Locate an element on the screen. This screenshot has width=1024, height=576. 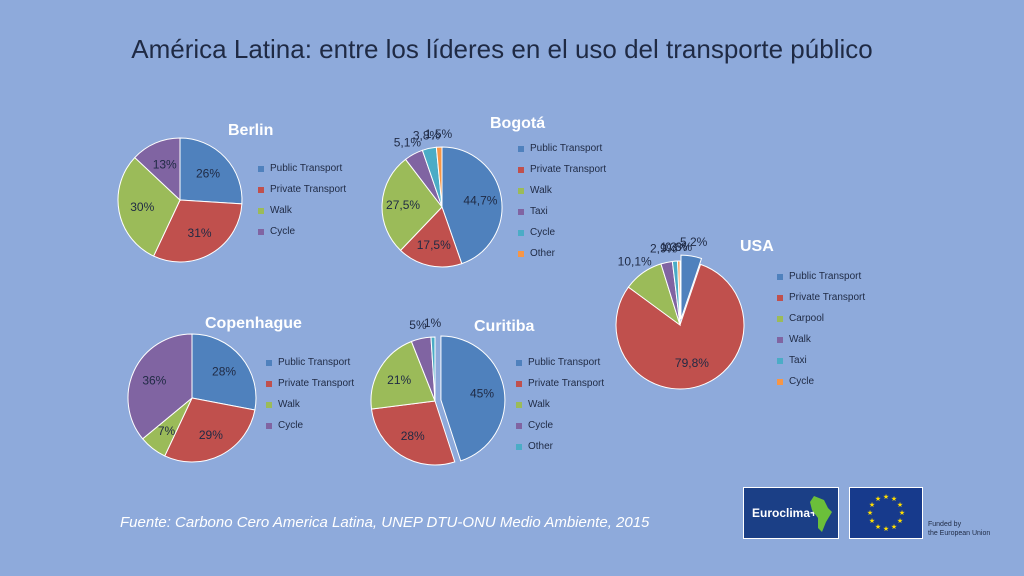
chart-title-copenhague: Copenhague is located at coordinates (253, 323).